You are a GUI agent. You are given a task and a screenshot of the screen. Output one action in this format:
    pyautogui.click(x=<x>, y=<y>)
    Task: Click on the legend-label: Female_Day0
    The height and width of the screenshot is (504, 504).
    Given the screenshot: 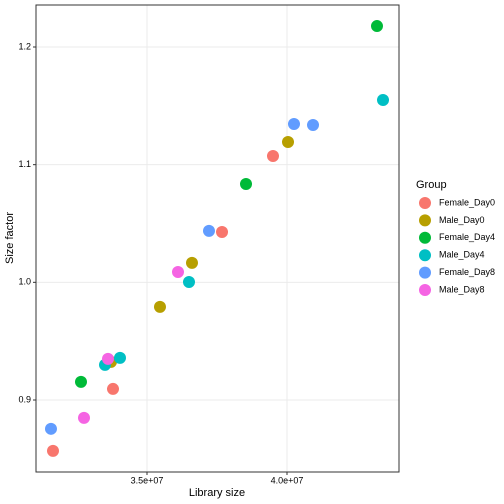 What is the action you would take?
    pyautogui.click(x=467, y=202)
    